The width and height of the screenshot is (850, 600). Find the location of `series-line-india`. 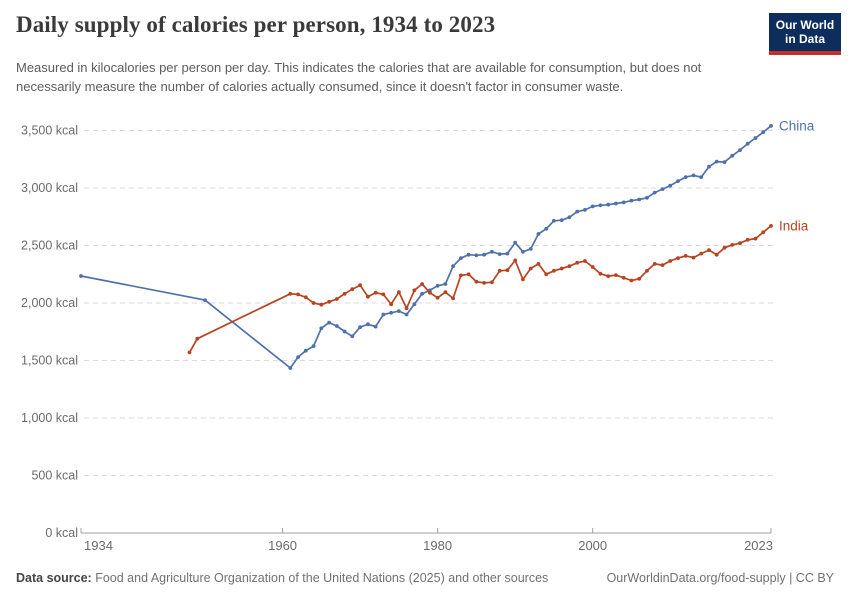

series-line-india is located at coordinates (480, 289).